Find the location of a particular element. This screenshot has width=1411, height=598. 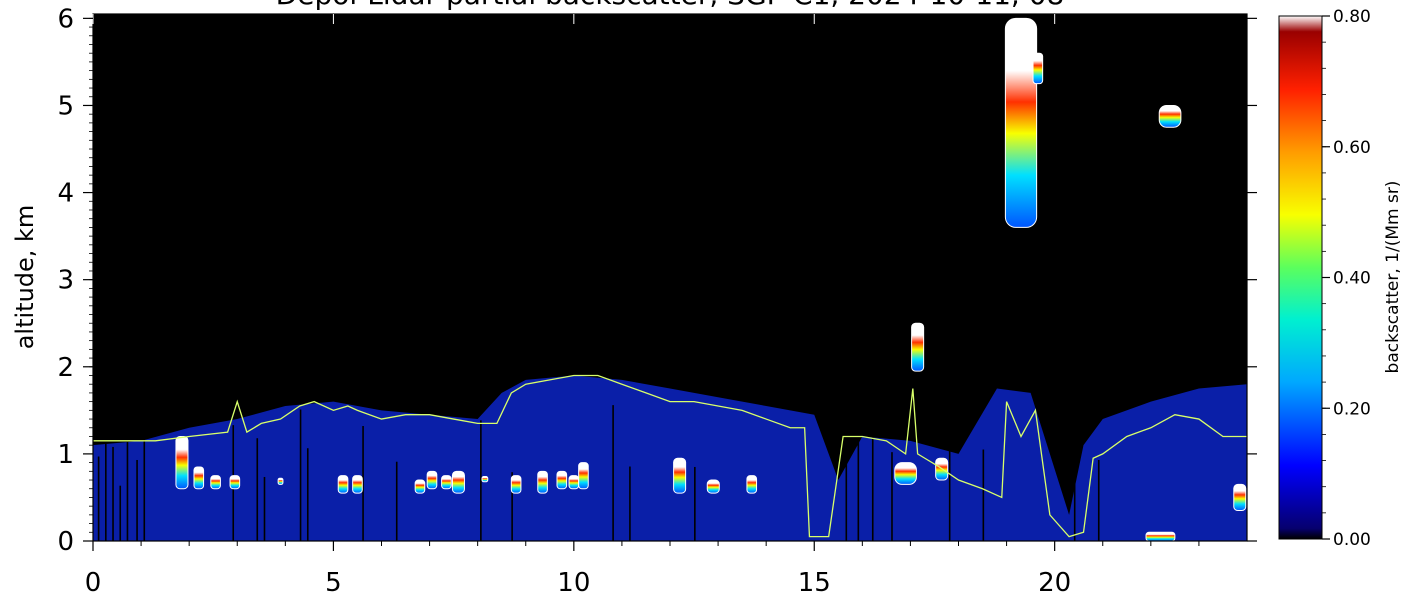

y-tick-label: 1 is located at coordinates (65, 455).